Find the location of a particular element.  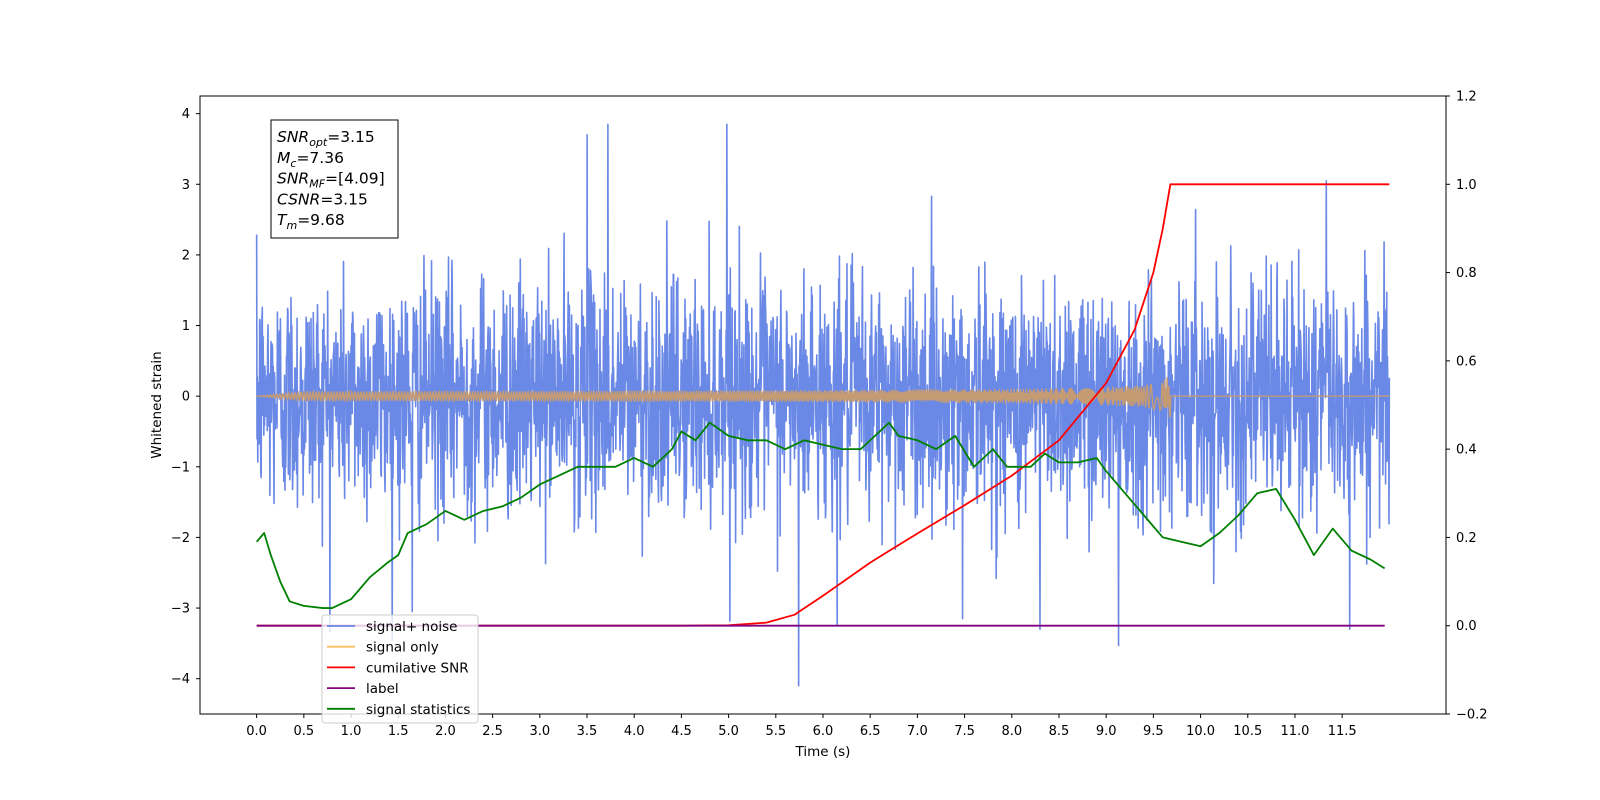

x-tick-label: 3.5 is located at coordinates (587, 731).